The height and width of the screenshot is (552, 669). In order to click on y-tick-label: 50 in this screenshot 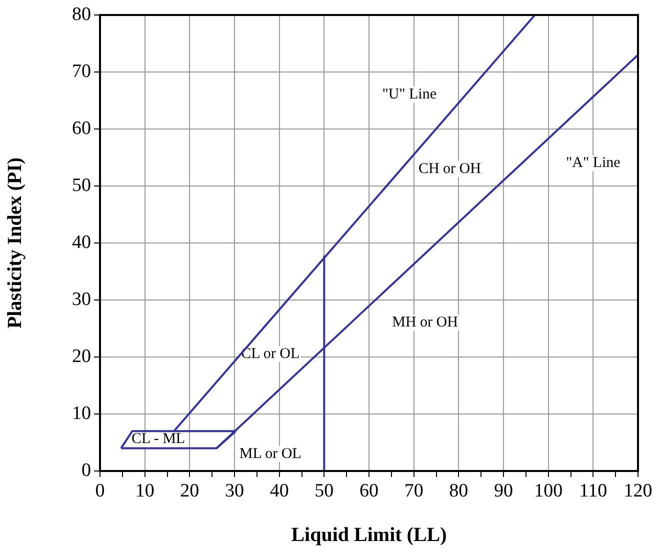, I will do `click(81, 185)`.